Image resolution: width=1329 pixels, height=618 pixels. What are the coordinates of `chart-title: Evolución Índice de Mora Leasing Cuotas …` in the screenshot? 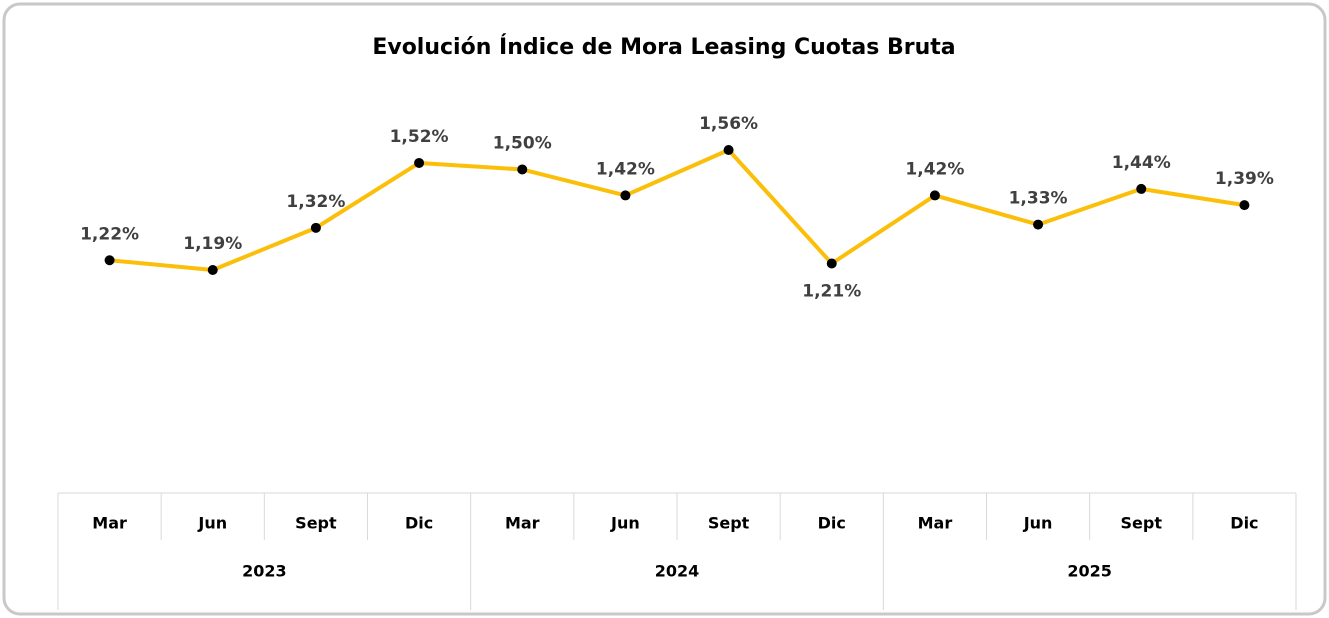 It's located at (663, 47).